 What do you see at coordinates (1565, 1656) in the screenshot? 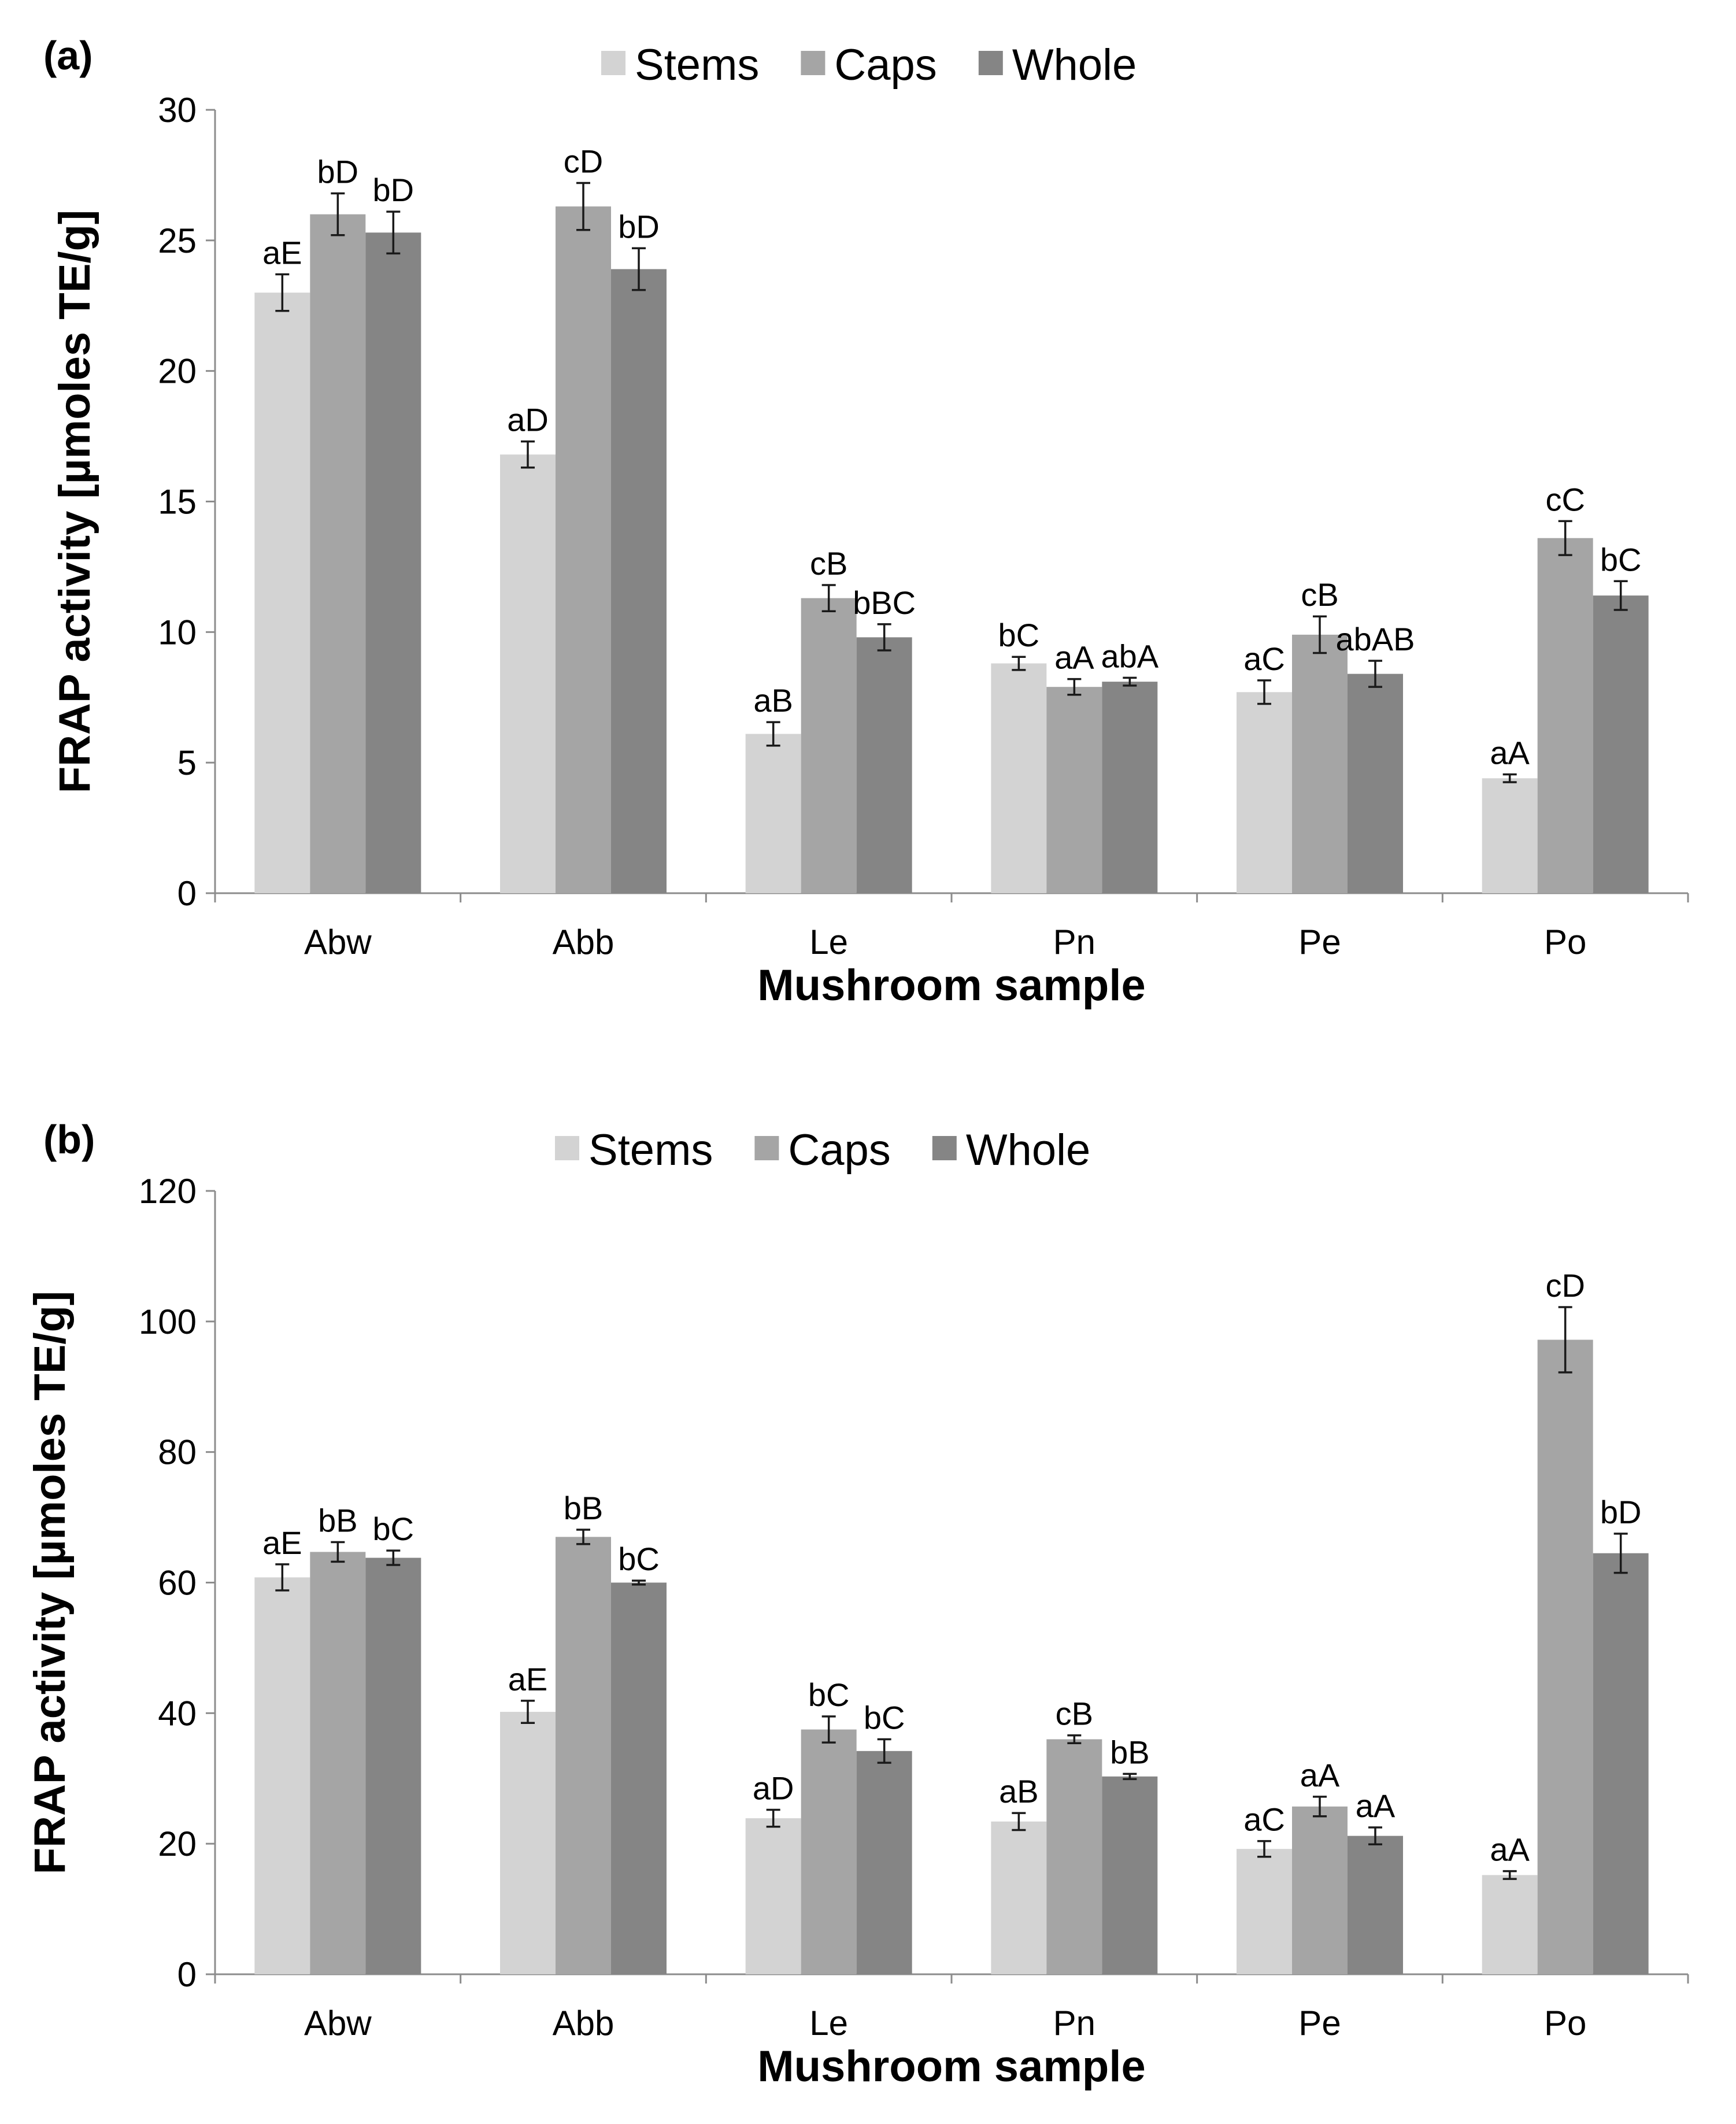
I see `bar-b-caps-po` at bounding box center [1565, 1656].